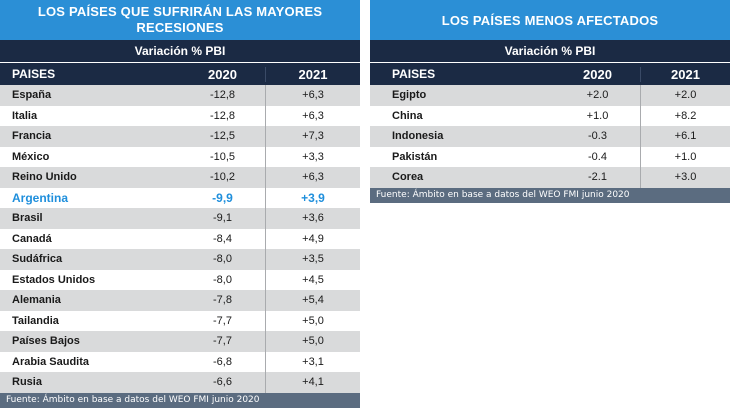  Describe the element at coordinates (180, 95) in the screenshot. I see `table-row: España -12,8 +6,3` at that location.